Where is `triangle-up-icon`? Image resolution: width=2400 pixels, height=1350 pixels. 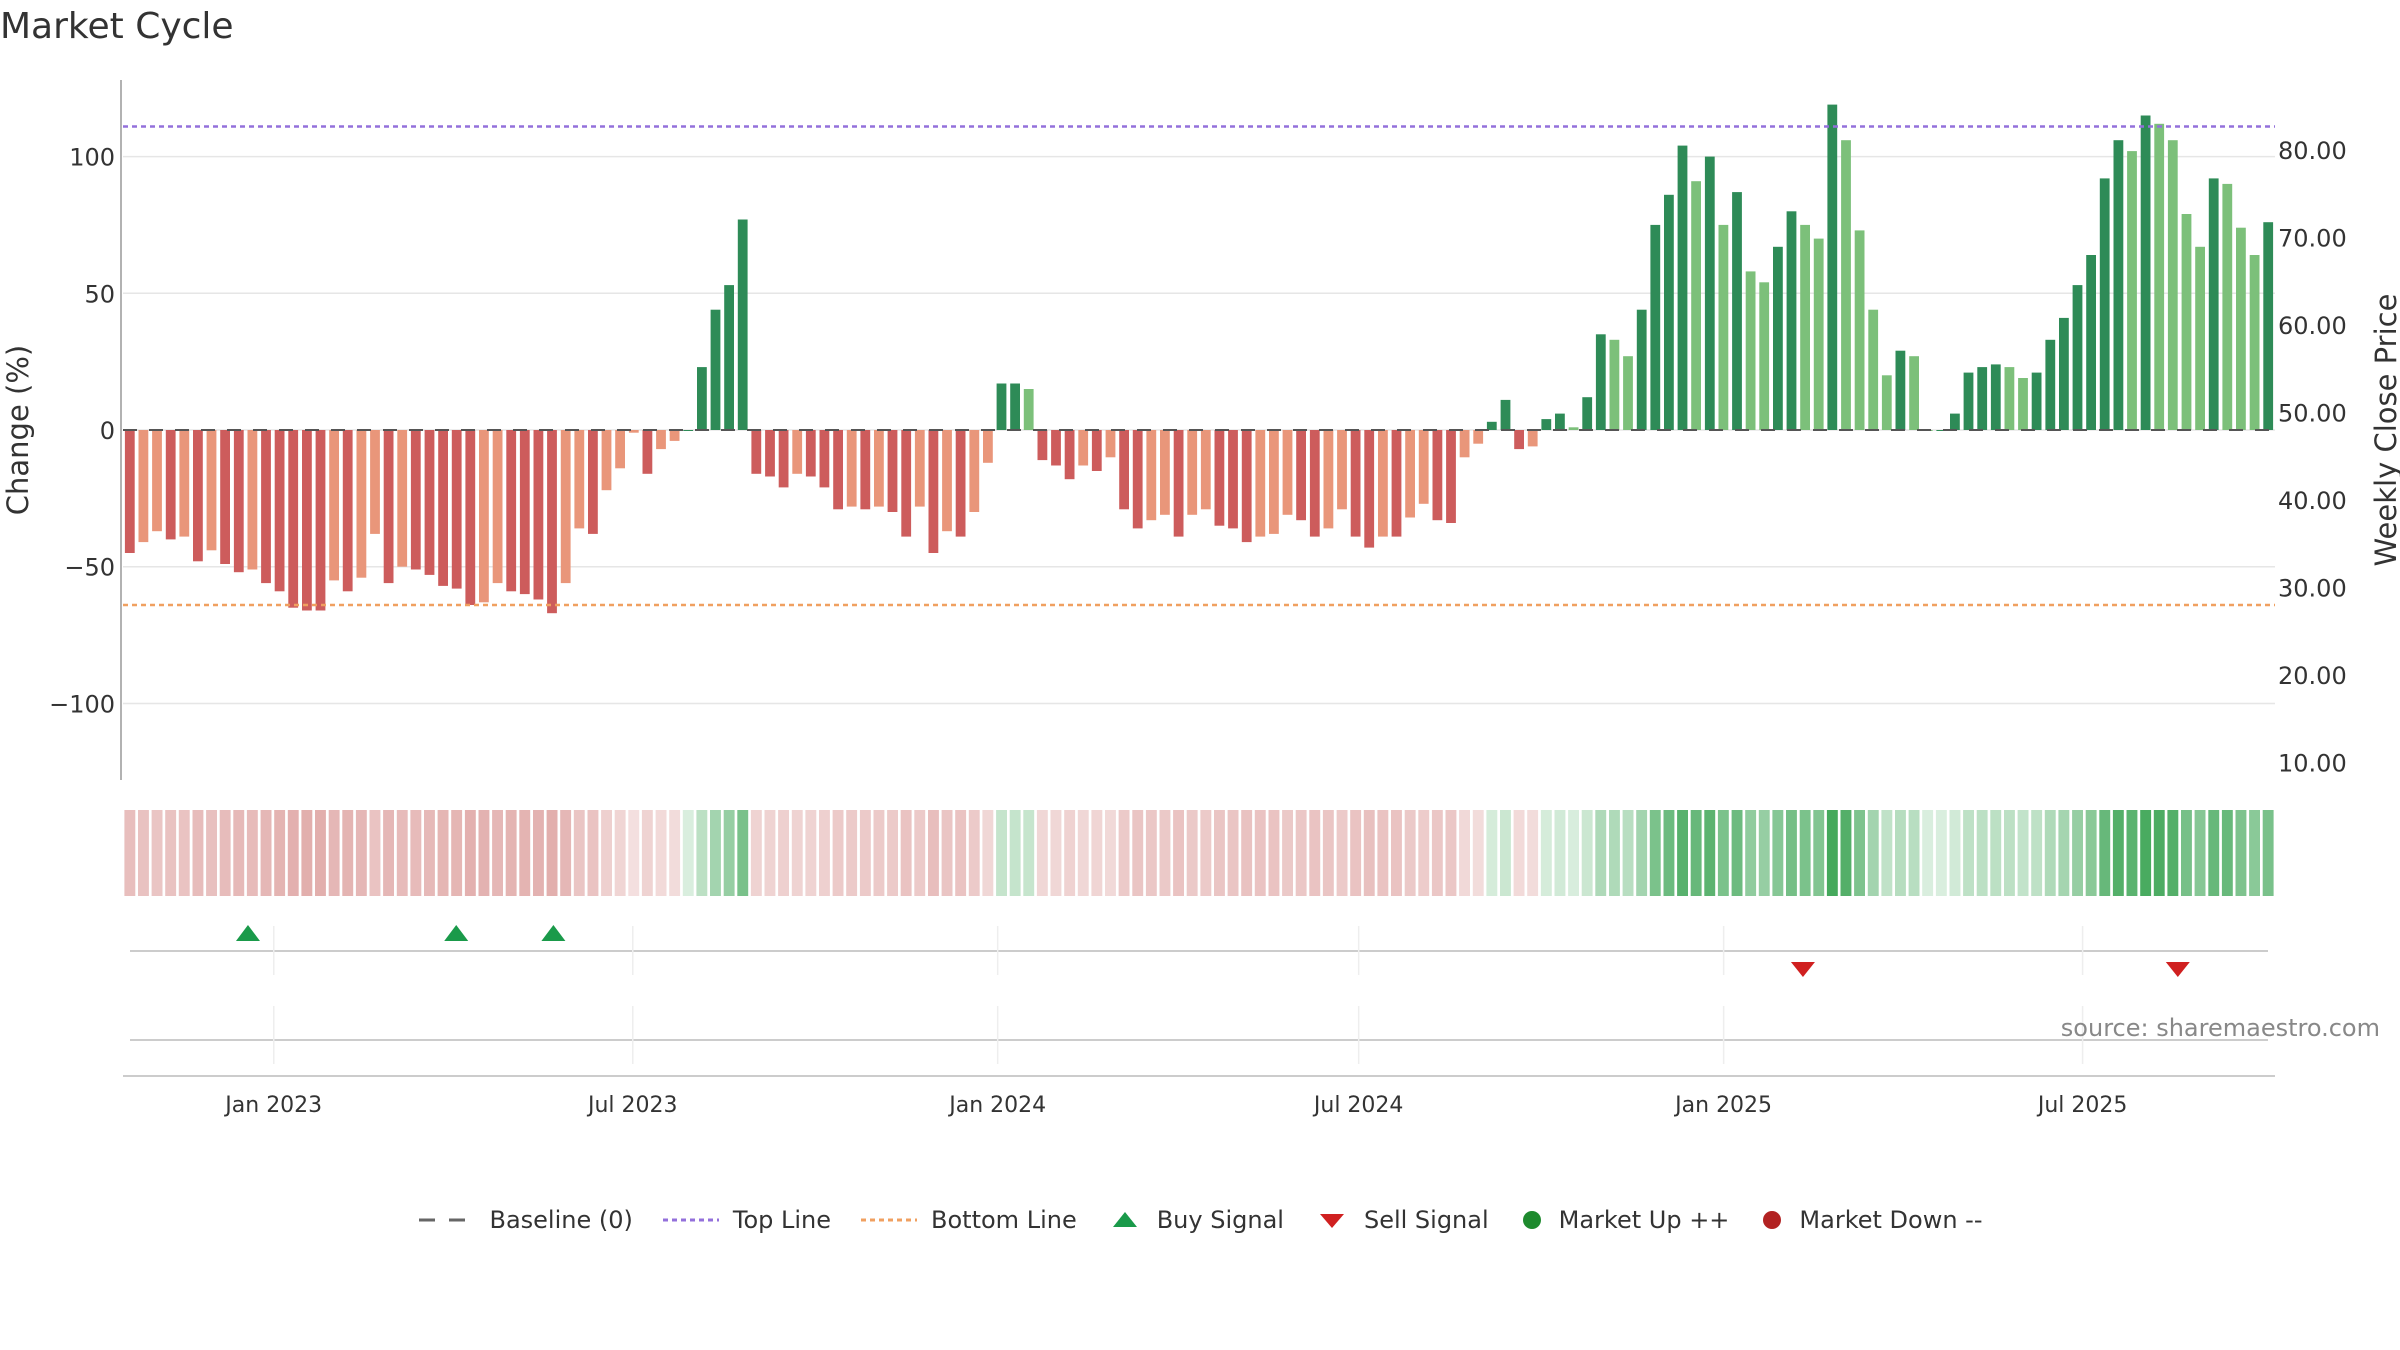
triangle-up-icon is located at coordinates (1124, 1219).